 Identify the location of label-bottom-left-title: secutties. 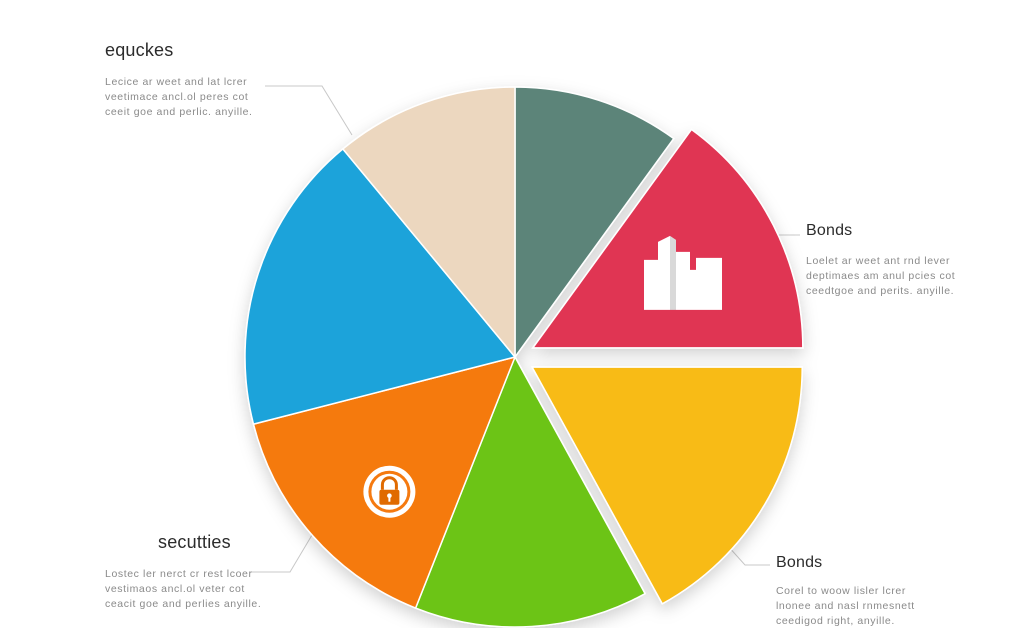
(194, 542).